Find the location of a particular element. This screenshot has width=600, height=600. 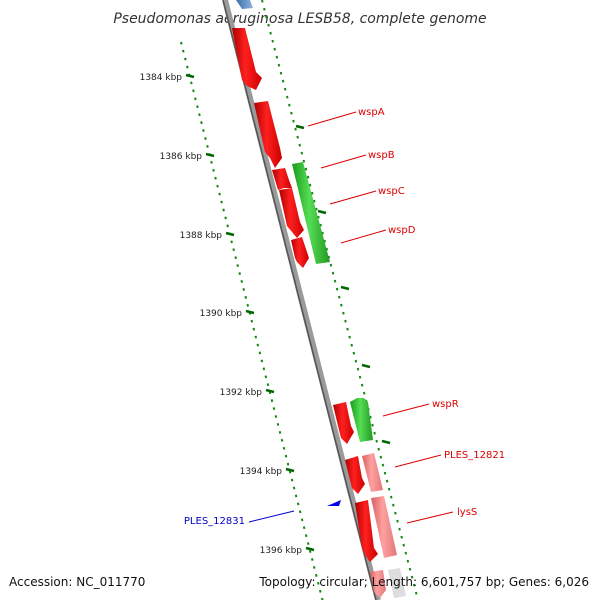

gray-feature is located at coordinates (397, 583).